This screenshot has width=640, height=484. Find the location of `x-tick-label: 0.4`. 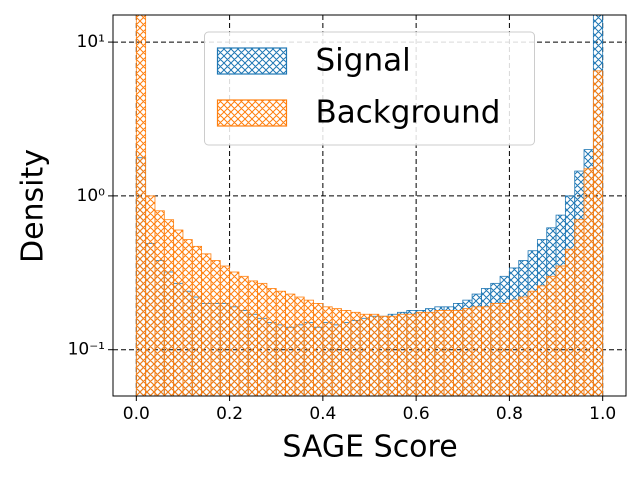

x-tick-label: 0.4 is located at coordinates (322, 414).